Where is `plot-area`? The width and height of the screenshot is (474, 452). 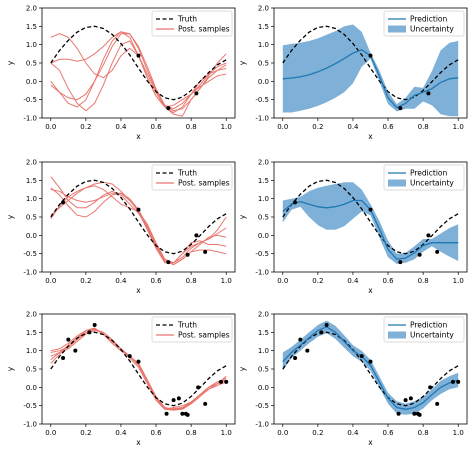
plot-area is located at coordinates (139, 370).